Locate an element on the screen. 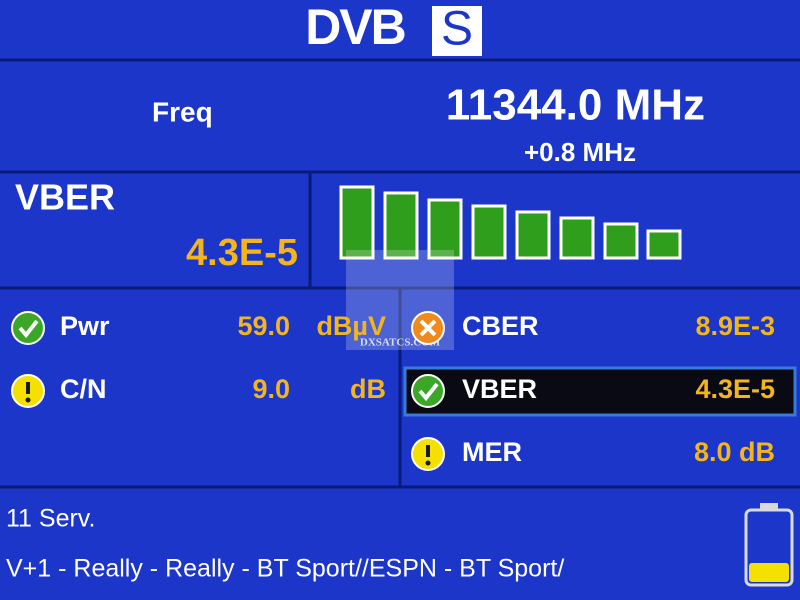  measure-value: 59.0 is located at coordinates (263, 326).